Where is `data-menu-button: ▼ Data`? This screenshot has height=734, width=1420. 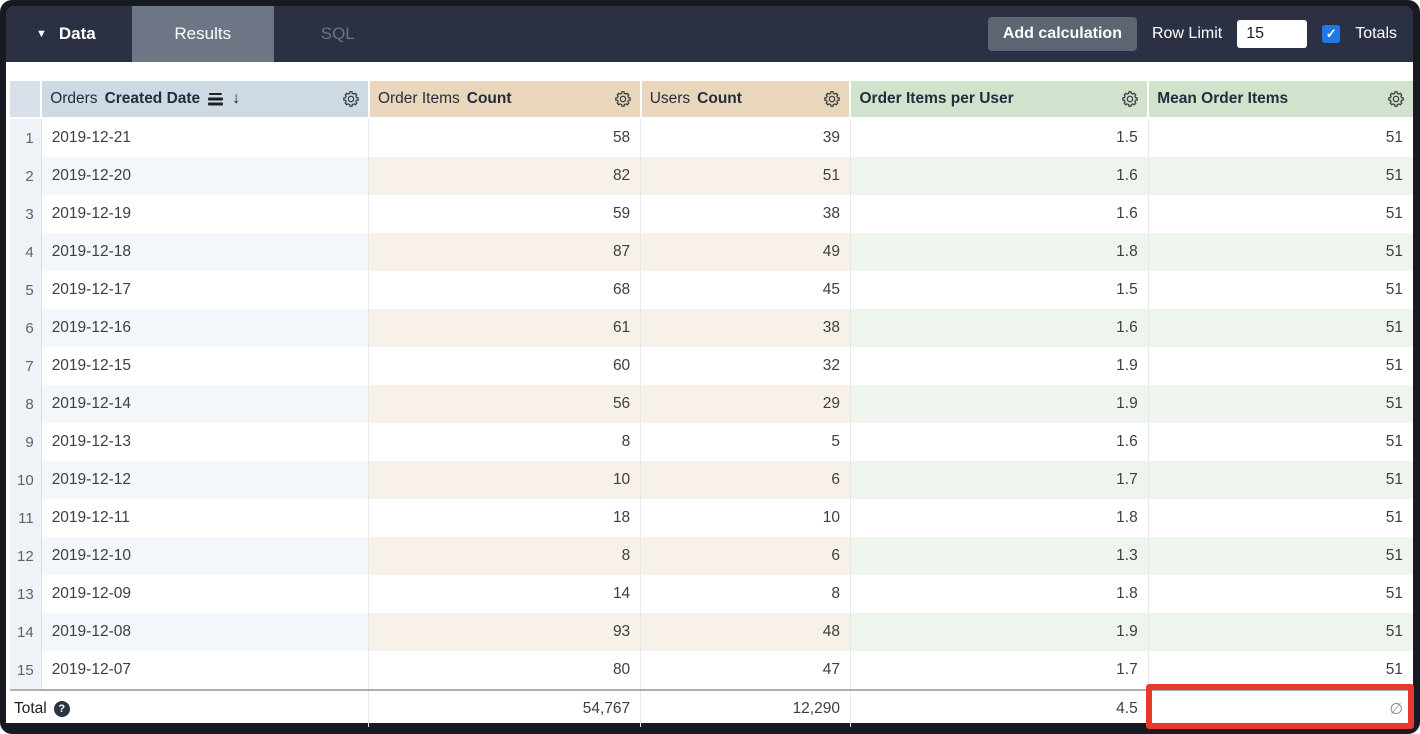
data-menu-button: ▼ Data is located at coordinates (69, 34).